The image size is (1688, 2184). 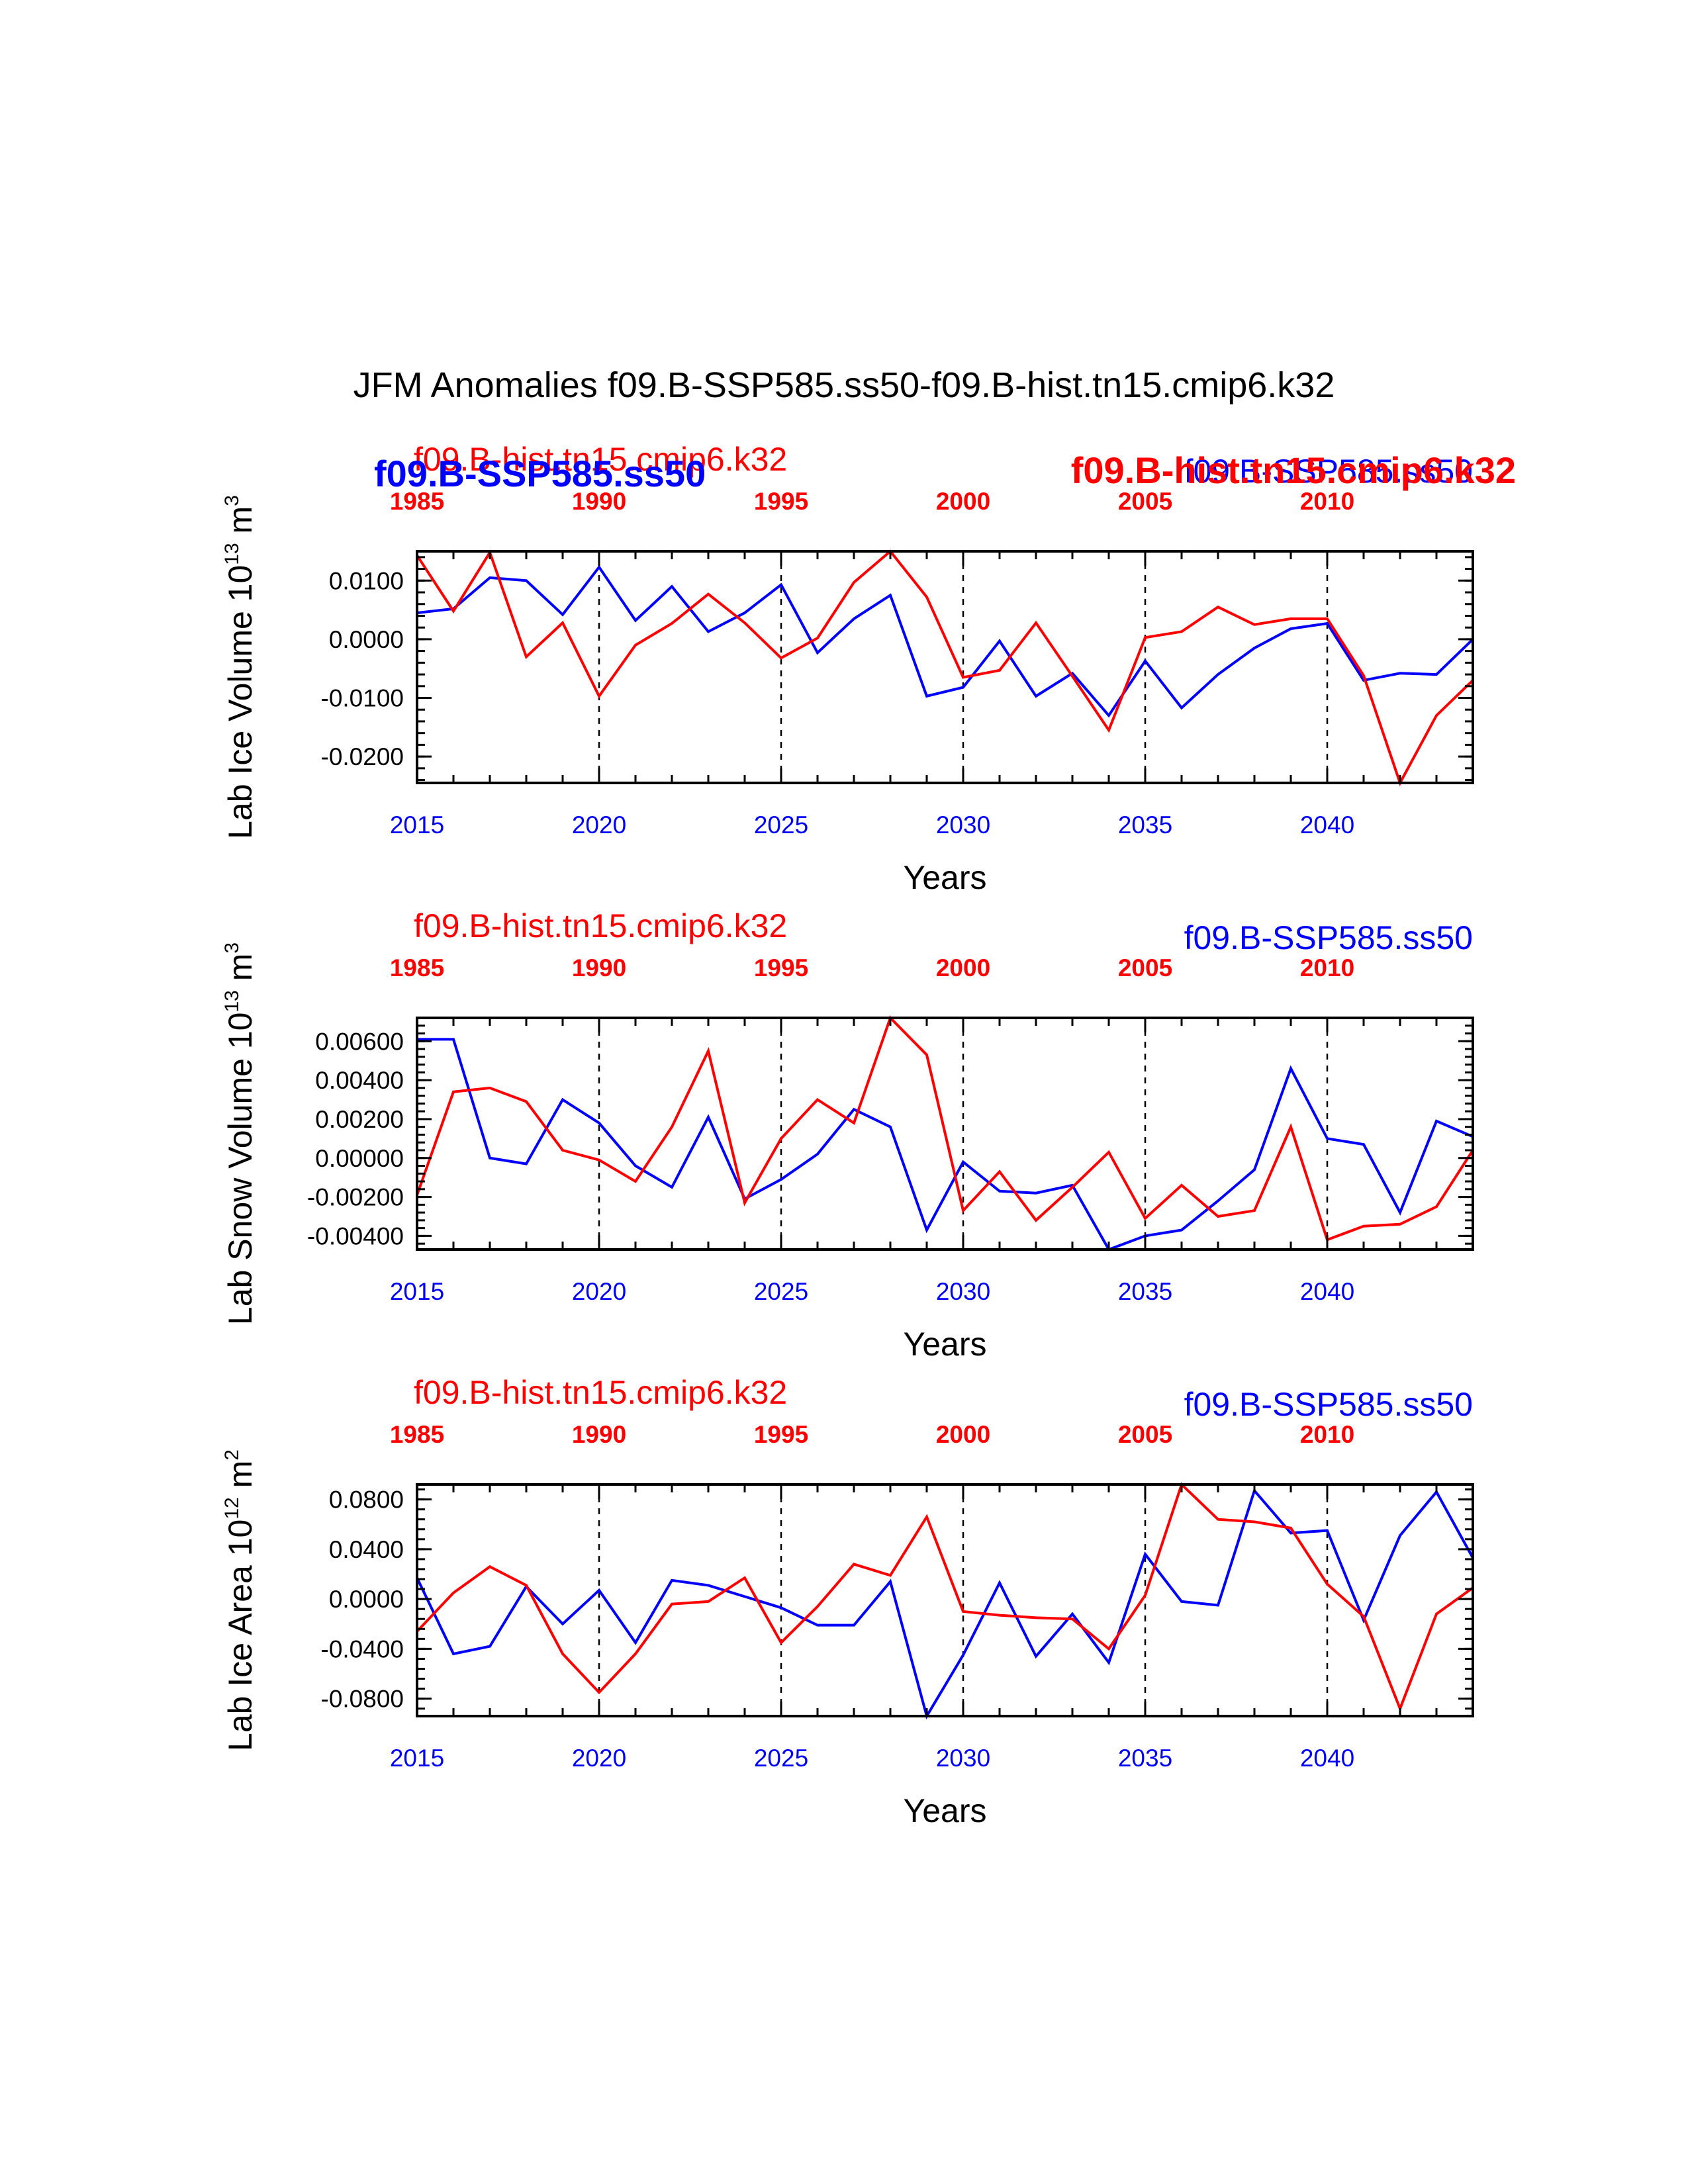 What do you see at coordinates (240, 1635) in the screenshot?
I see `y-axis-title-main: Lab Ice Area 10` at bounding box center [240, 1635].